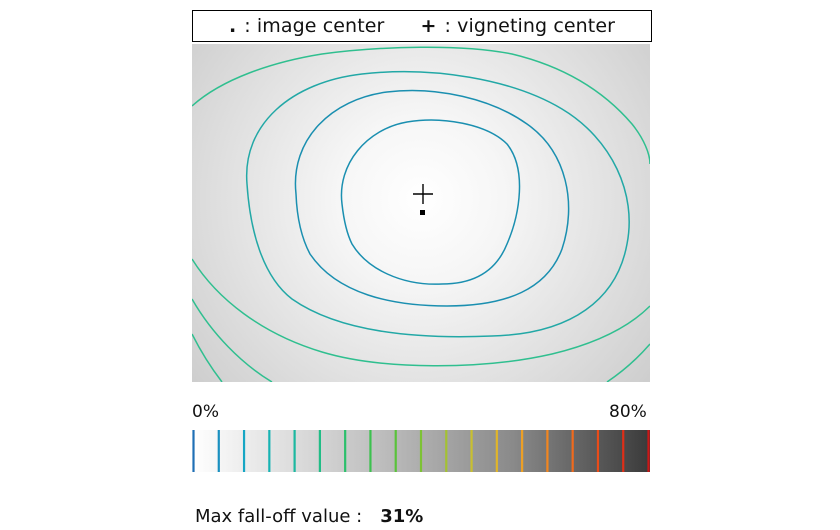 This screenshot has width=840, height=530. What do you see at coordinates (314, 26) in the screenshot?
I see `image-center-label: : image center` at bounding box center [314, 26].